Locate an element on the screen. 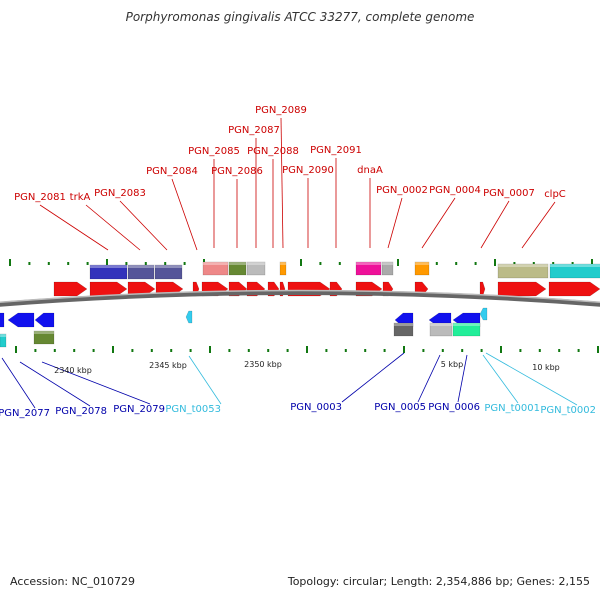  backbone-line is located at coordinates (300, 298).